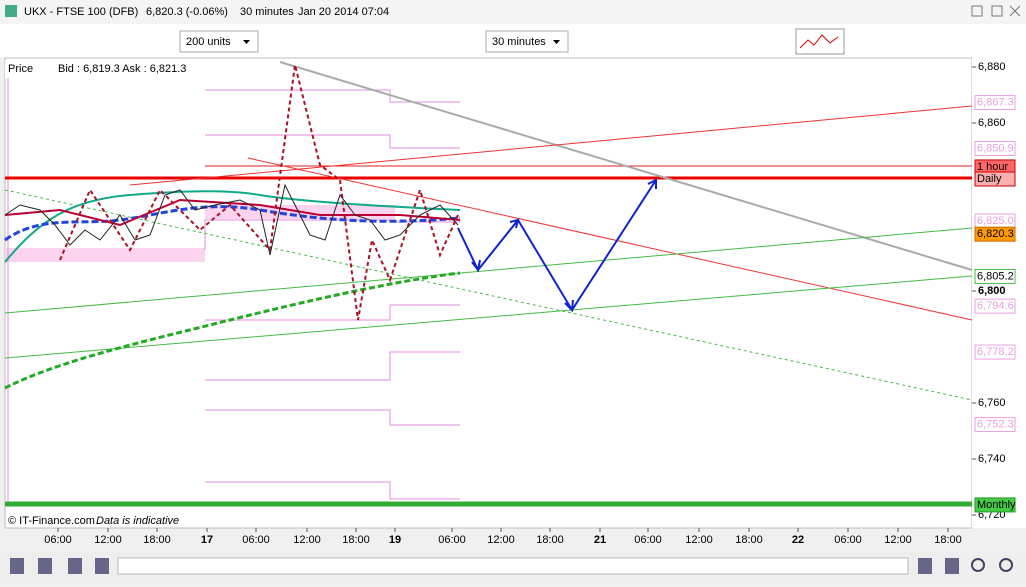 The width and height of the screenshot is (1026, 587). I want to click on title-interval: 30 minutes, so click(267, 12).